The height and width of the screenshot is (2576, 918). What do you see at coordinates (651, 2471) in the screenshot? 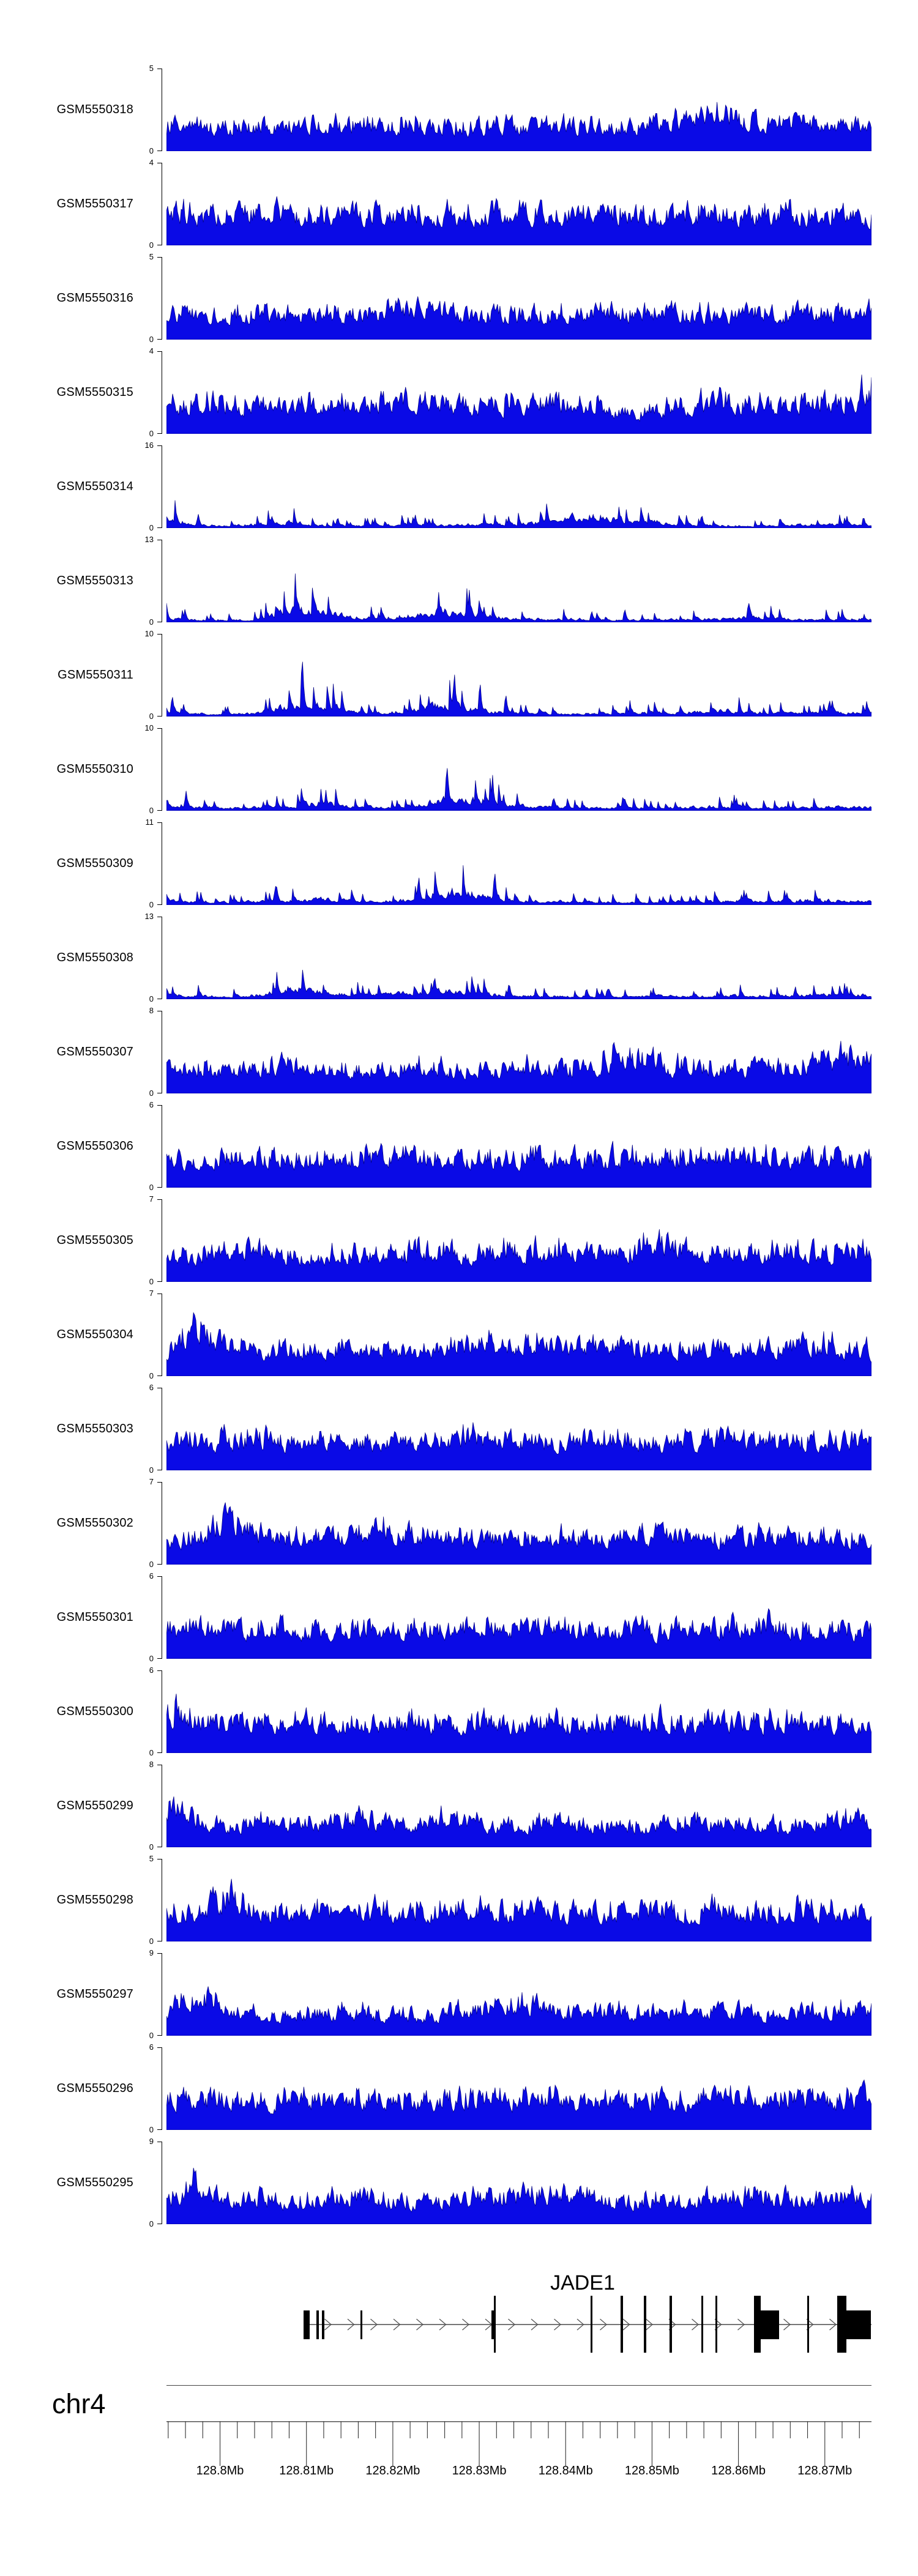
I see `axis-tick-label: 128.85Mb` at bounding box center [651, 2471].